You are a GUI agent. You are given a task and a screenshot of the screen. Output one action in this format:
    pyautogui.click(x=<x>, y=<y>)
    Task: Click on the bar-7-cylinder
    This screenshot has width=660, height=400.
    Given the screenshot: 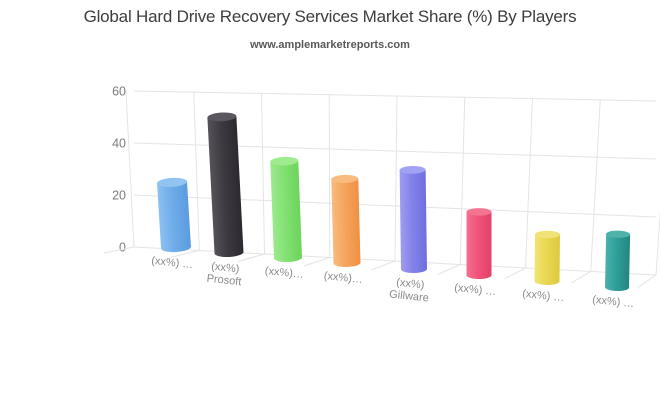 What is the action you would take?
    pyautogui.click(x=618, y=261)
    